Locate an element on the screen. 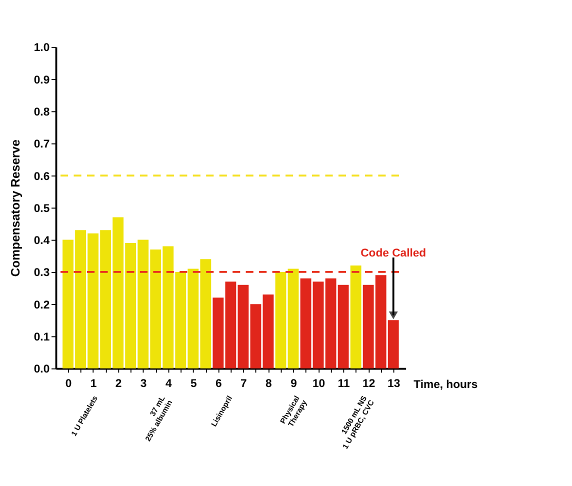  x-tick-label: 11 is located at coordinates (344, 384).